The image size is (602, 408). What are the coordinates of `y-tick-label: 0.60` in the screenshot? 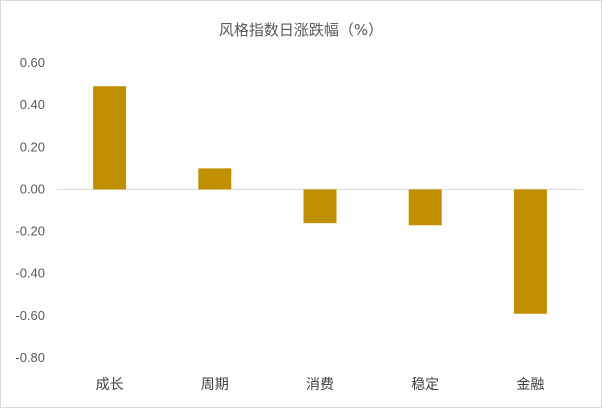 It's located at (32, 62).